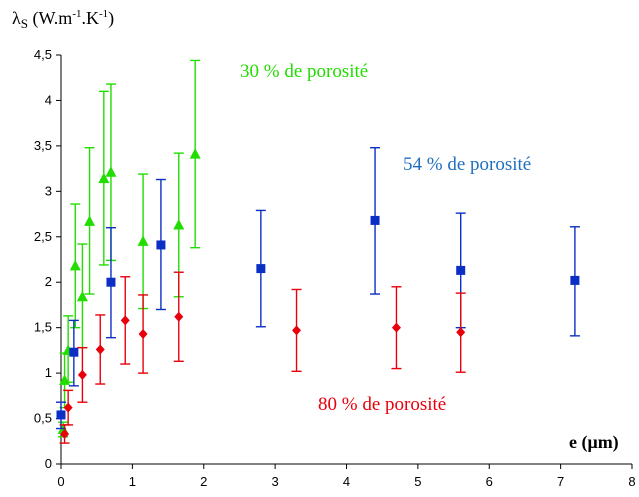 The width and height of the screenshot is (639, 497). What do you see at coordinates (43, 145) in the screenshot?
I see `y-tick-label: 3,5` at bounding box center [43, 145].